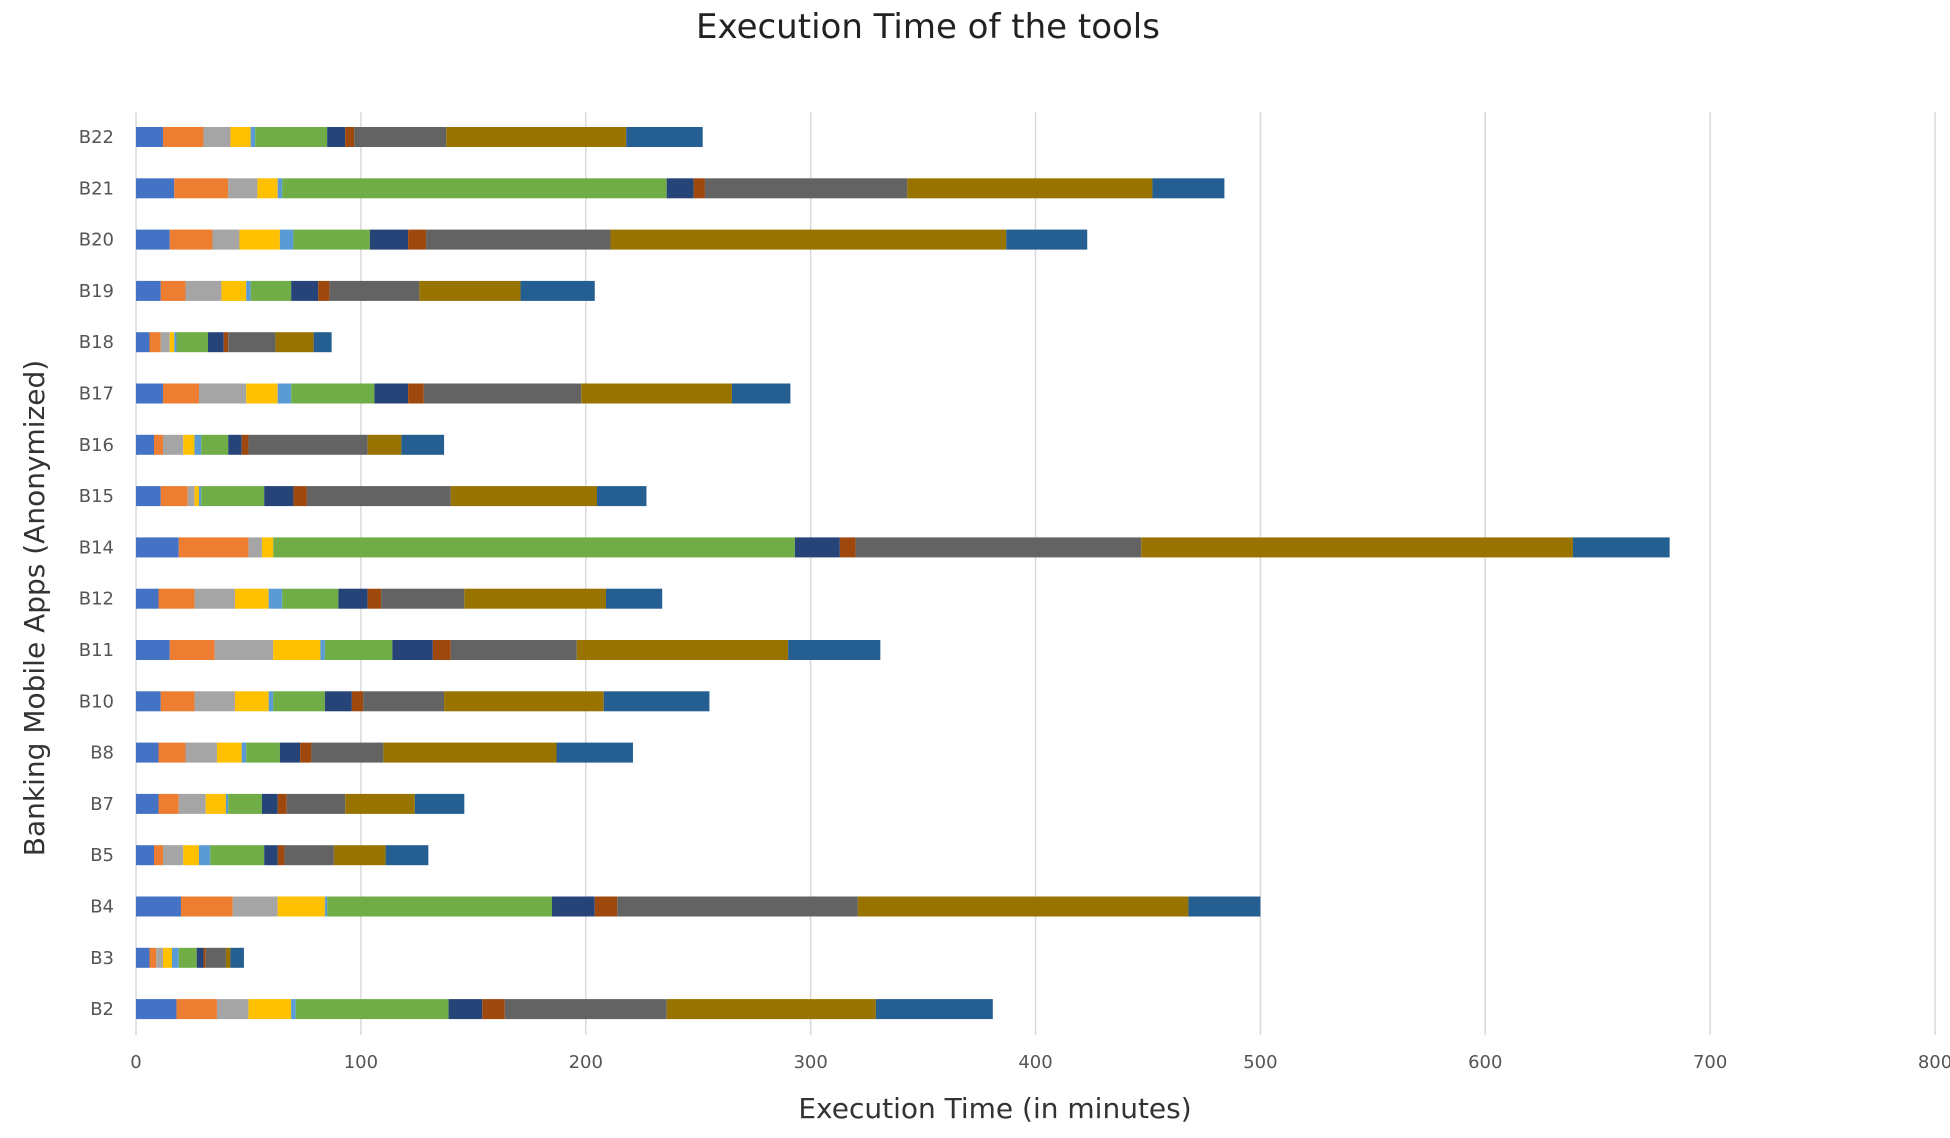 The height and width of the screenshot is (1138, 1950). I want to click on bar-segment-b20-s1, so click(153, 239).